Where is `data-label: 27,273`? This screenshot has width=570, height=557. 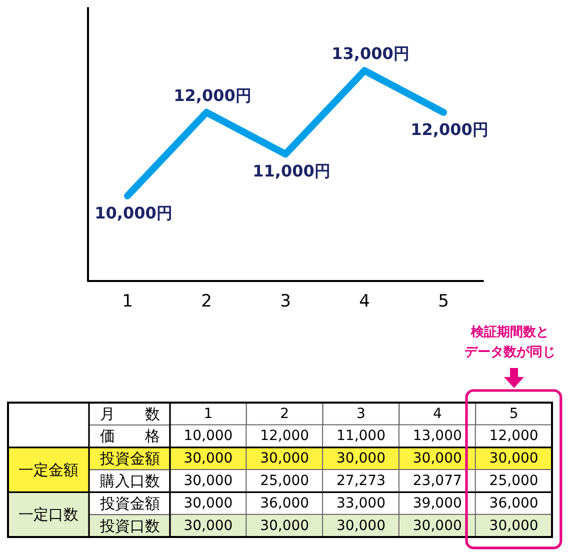
data-label: 27,273 is located at coordinates (361, 481).